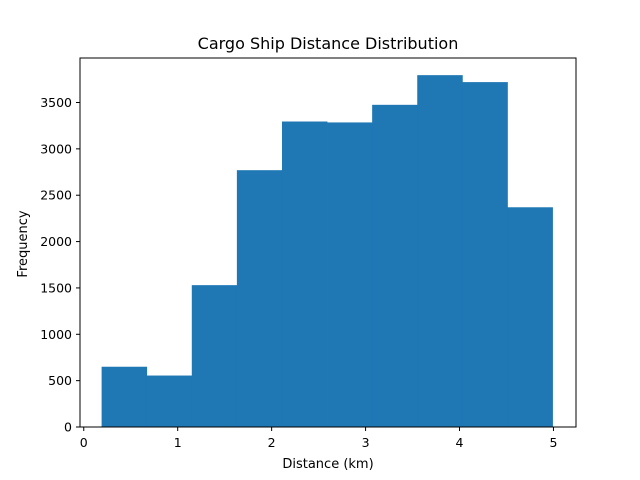  Describe the element at coordinates (272, 442) in the screenshot. I see `x-tick-label: 2` at that location.